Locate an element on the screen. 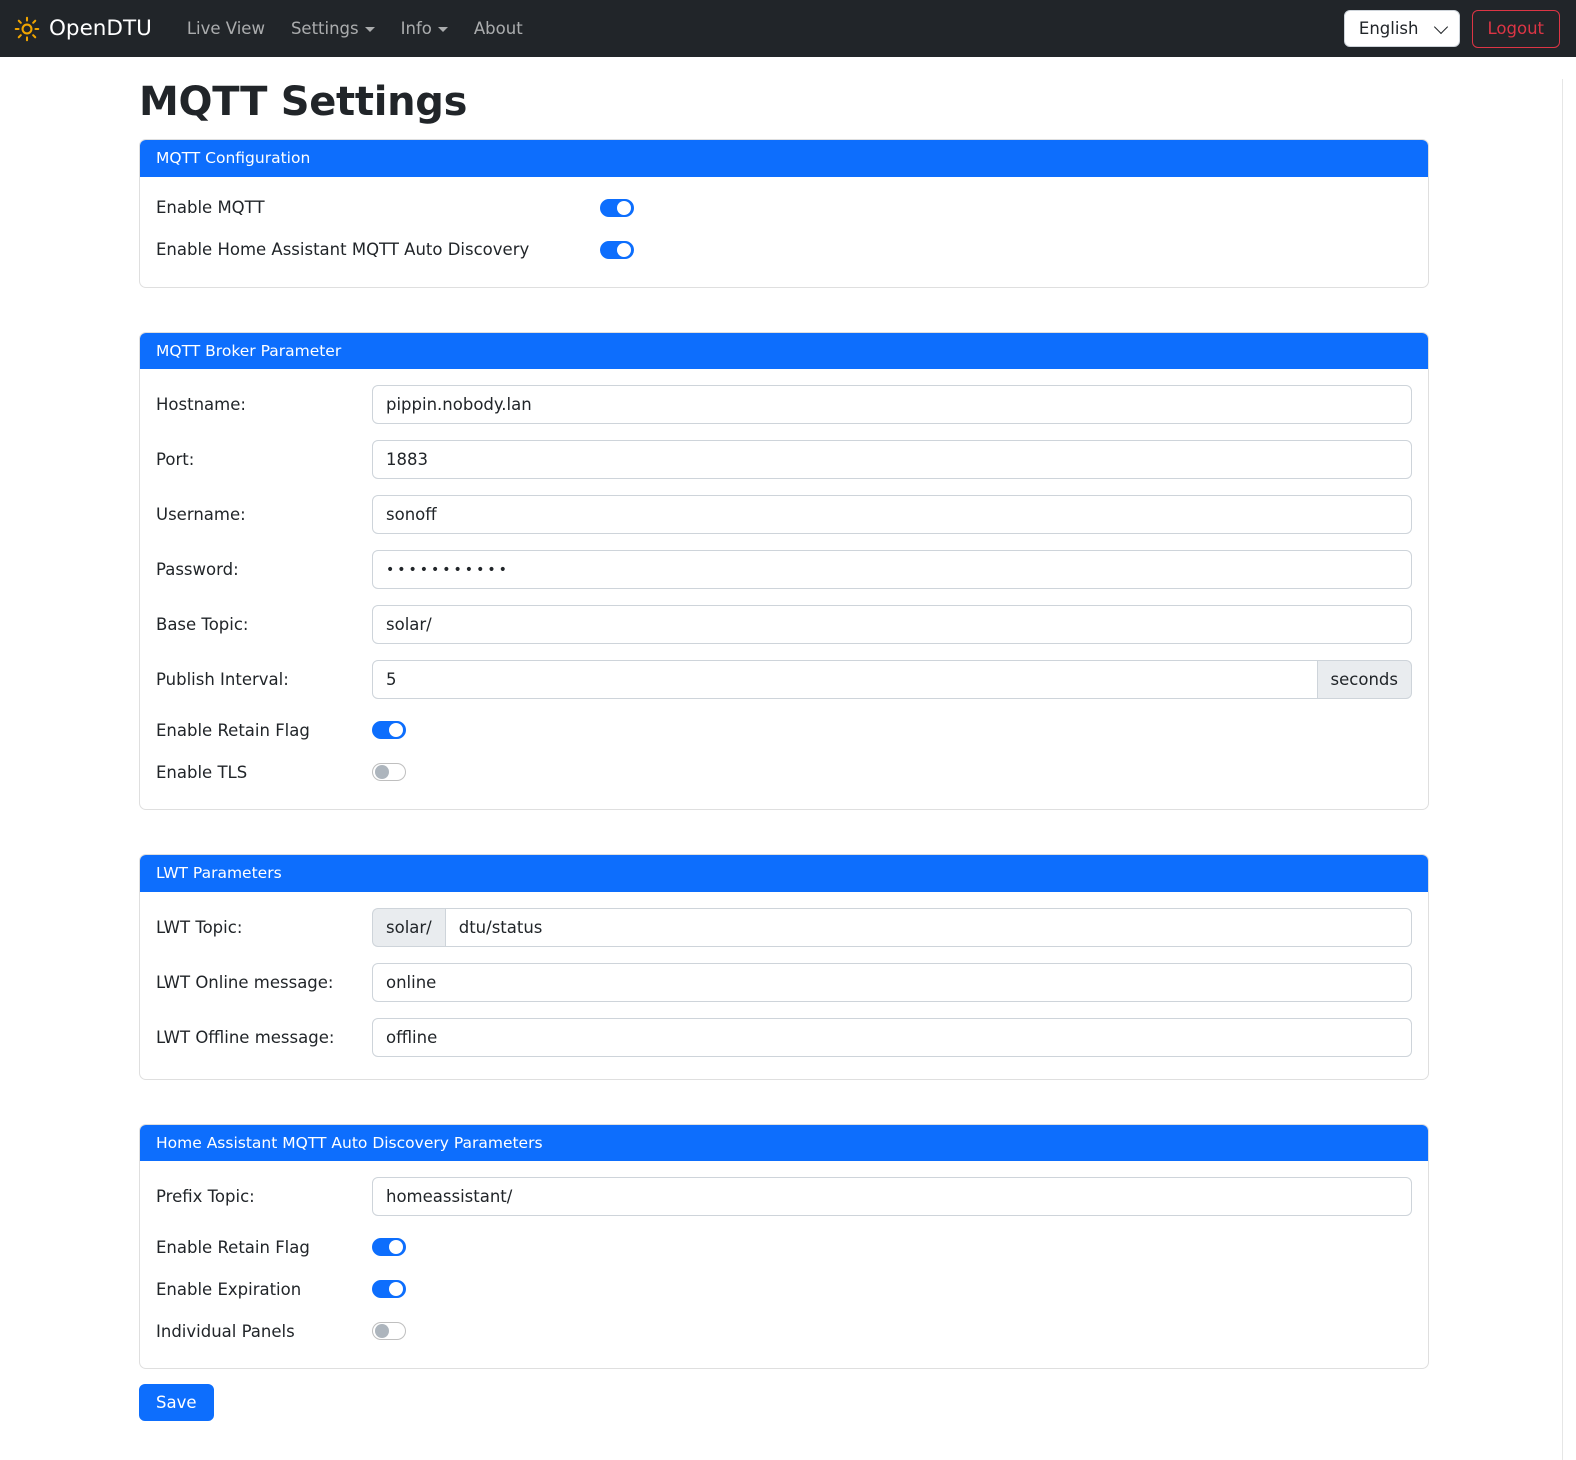 This screenshot has width=1576, height=1460. base-topic-input is located at coordinates (892, 625).